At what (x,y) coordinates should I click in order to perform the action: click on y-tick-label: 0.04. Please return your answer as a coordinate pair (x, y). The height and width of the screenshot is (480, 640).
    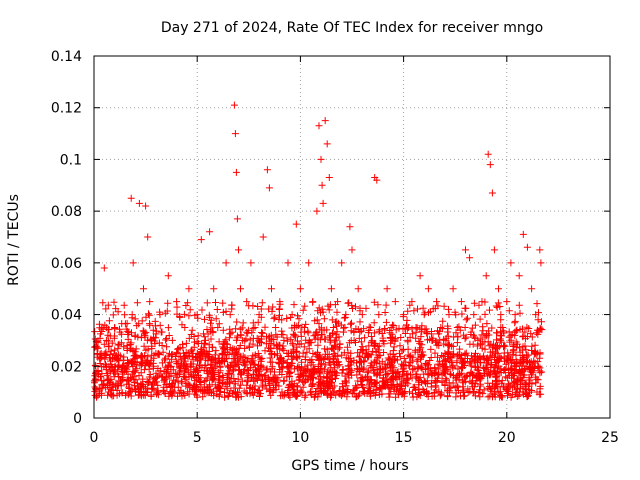
    Looking at the image, I should click on (66, 316).